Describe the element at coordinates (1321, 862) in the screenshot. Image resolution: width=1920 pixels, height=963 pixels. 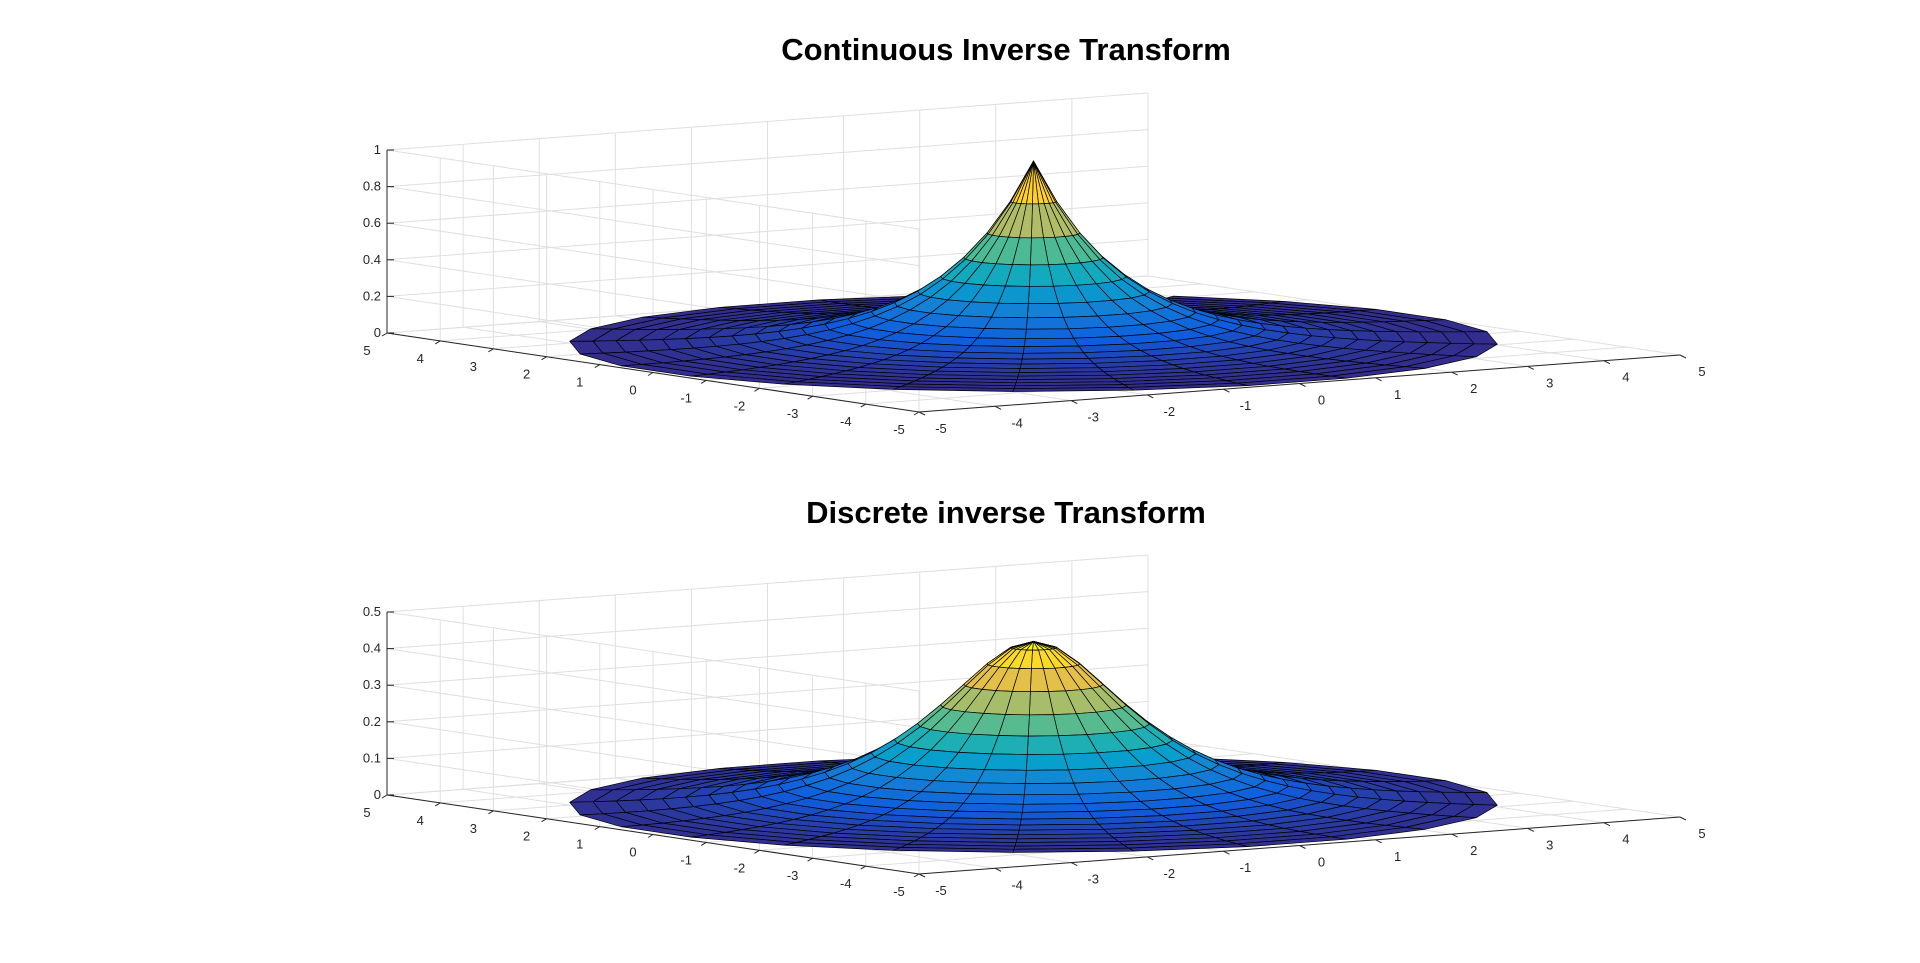
I see `x-tick-label: 0` at that location.